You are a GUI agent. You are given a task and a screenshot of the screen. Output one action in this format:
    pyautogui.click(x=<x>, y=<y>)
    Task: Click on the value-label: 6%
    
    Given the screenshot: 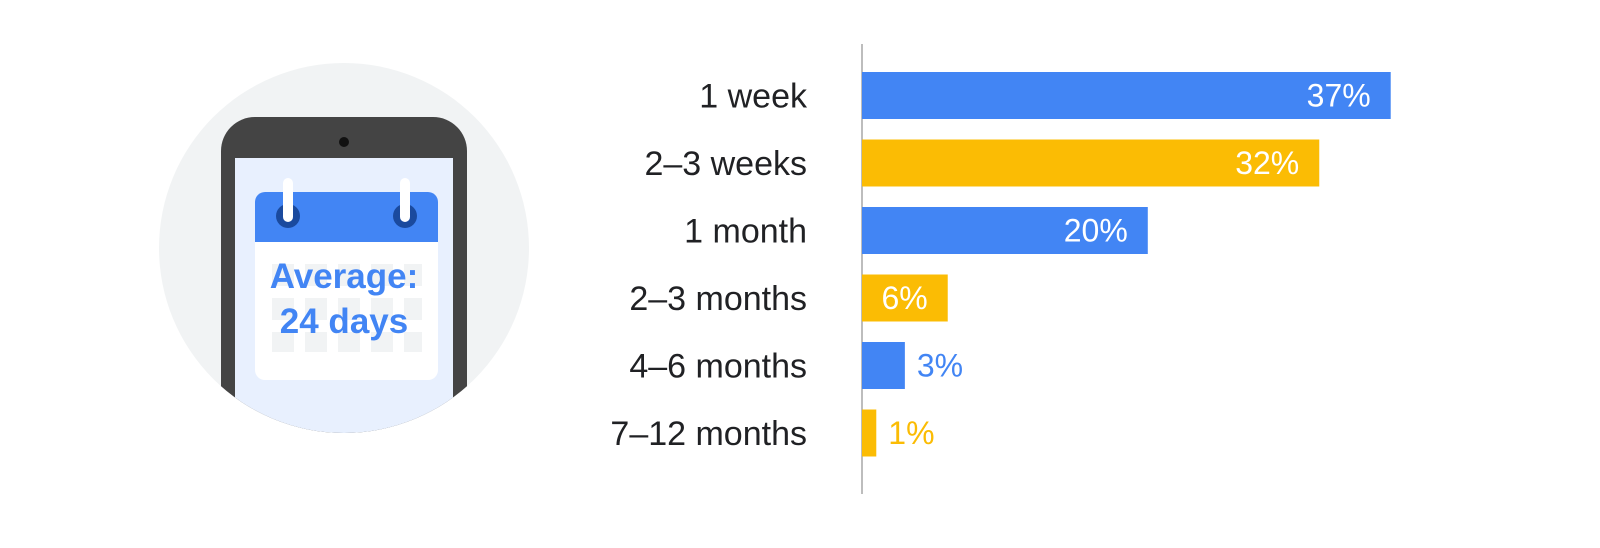 What is the action you would take?
    pyautogui.click(x=904, y=298)
    